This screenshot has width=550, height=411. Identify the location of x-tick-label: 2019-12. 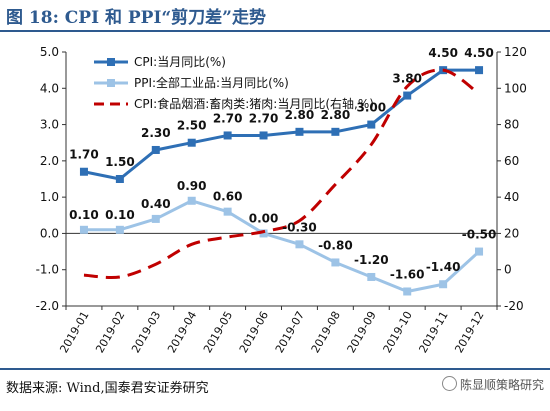
(469, 332).